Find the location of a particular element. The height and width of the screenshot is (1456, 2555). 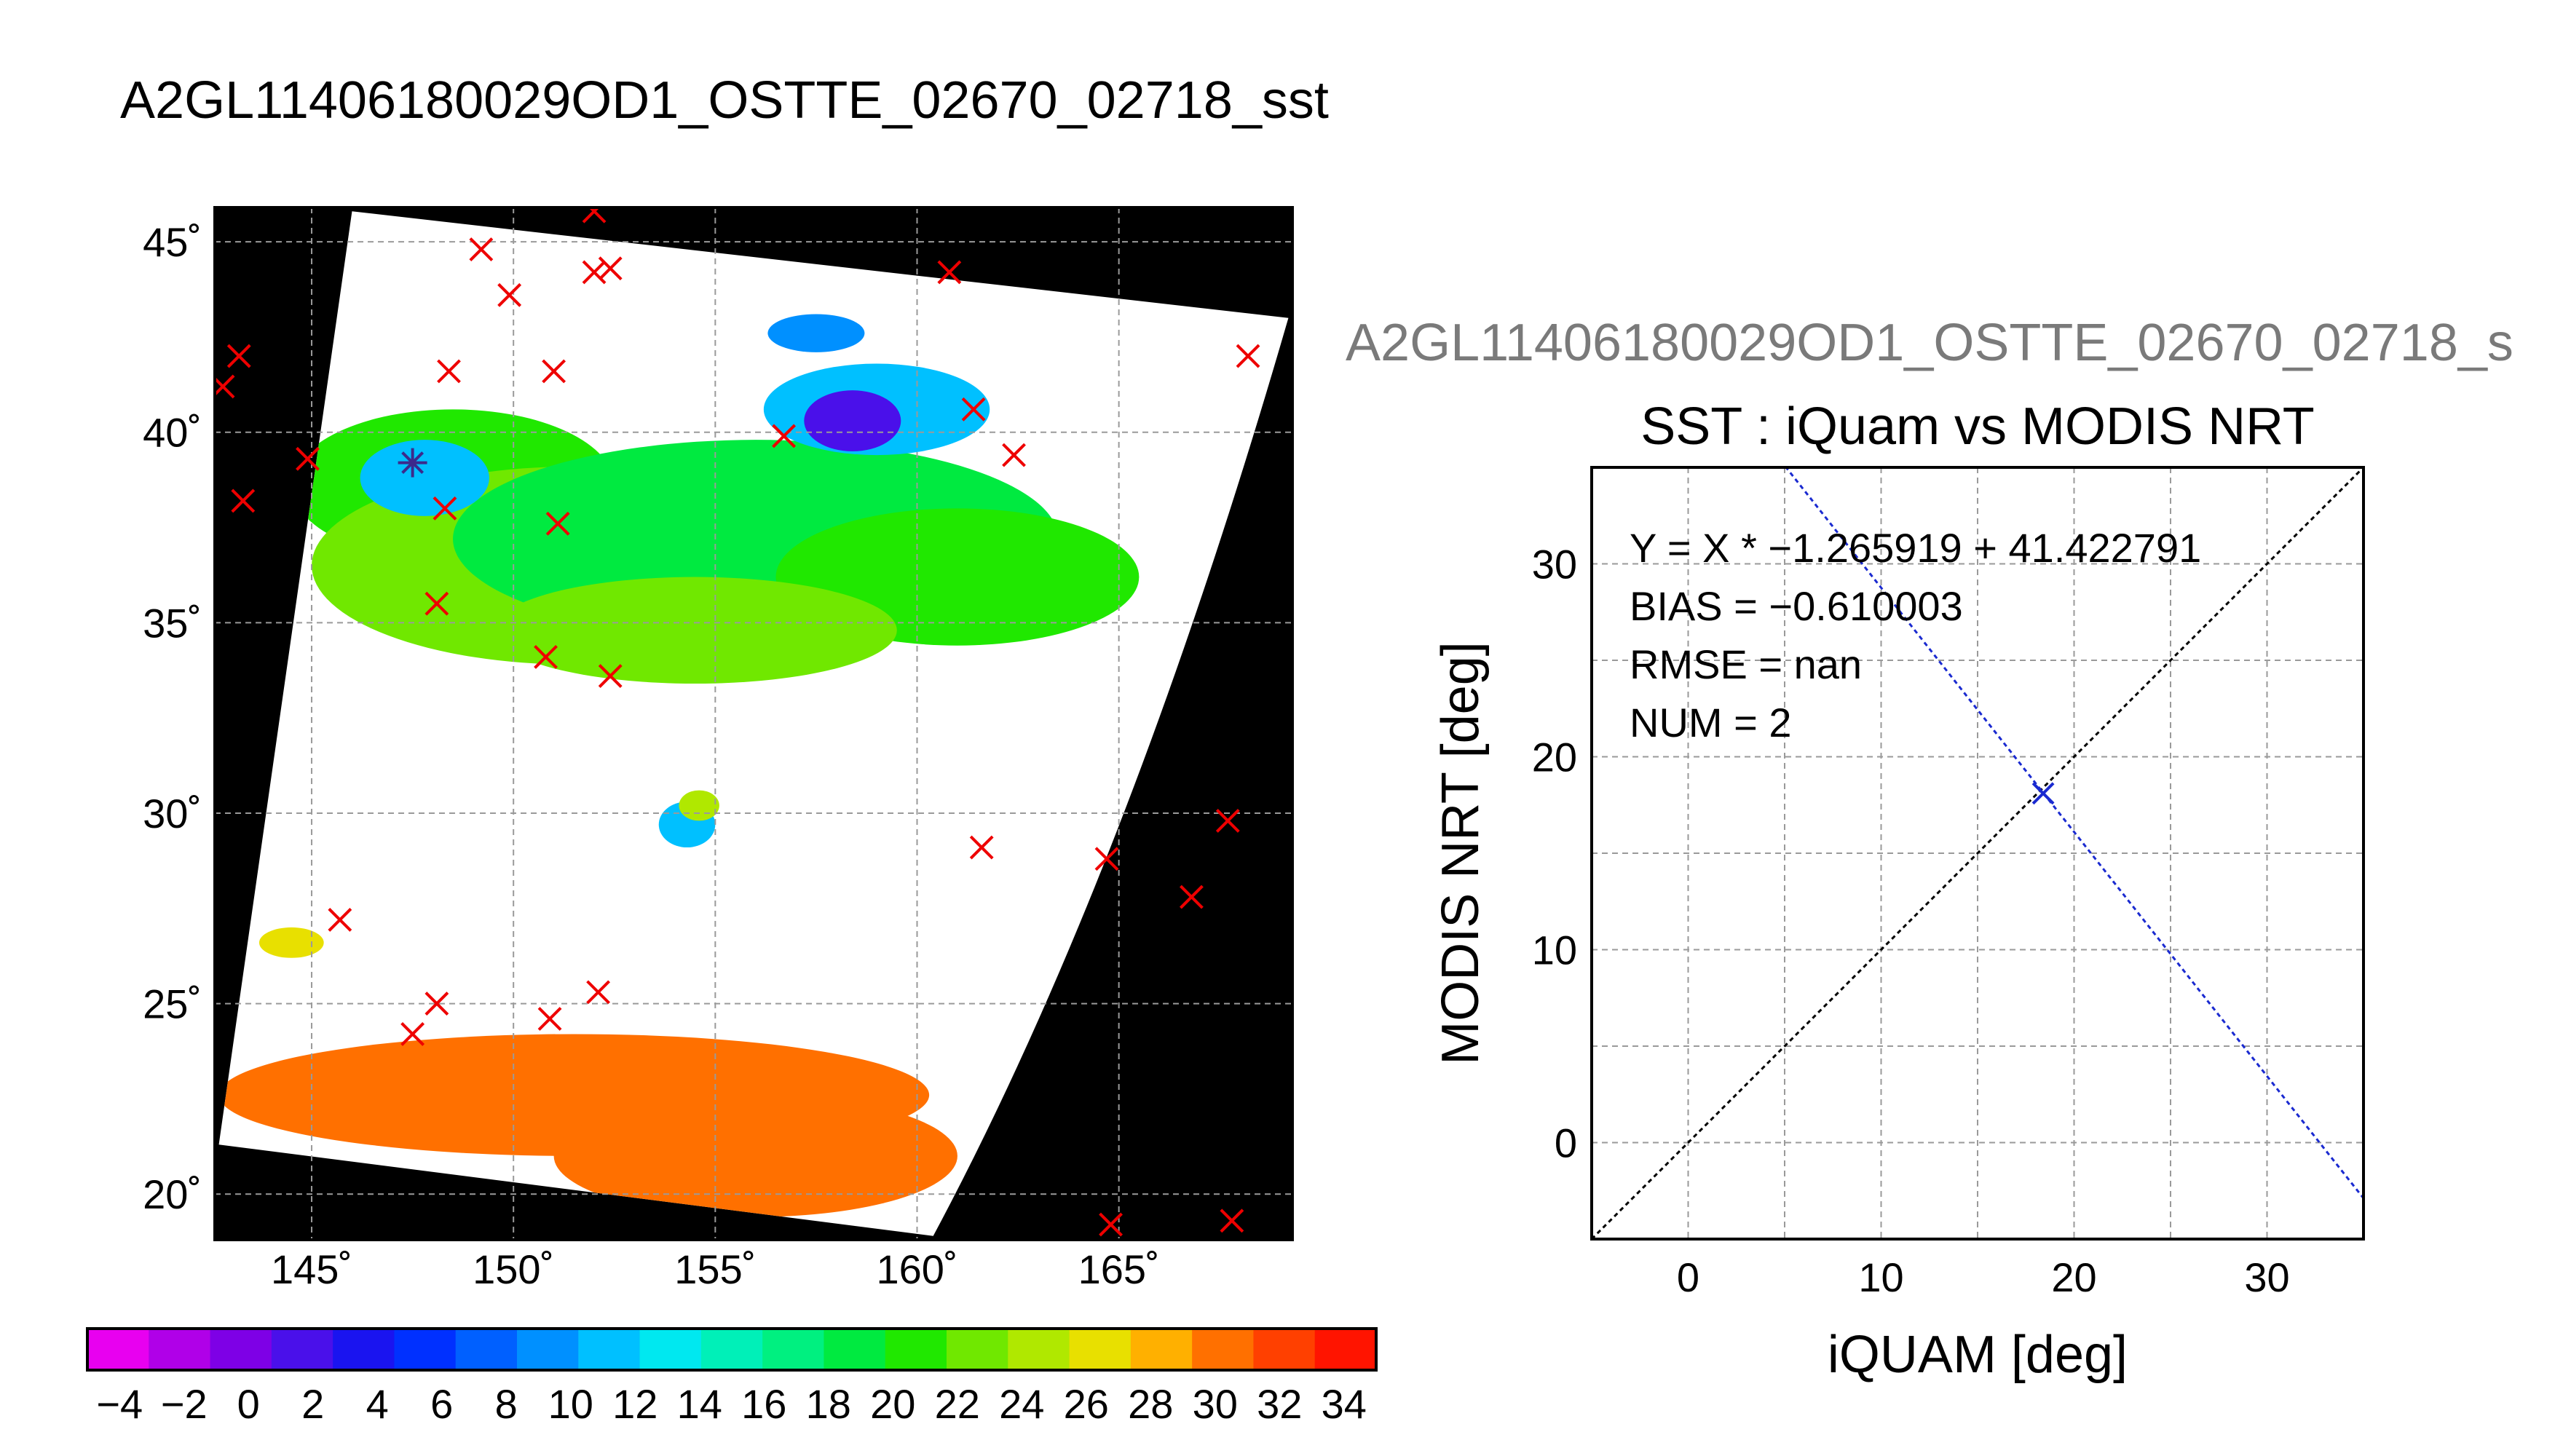

colorbar-tick-label: 14 is located at coordinates (699, 1404).